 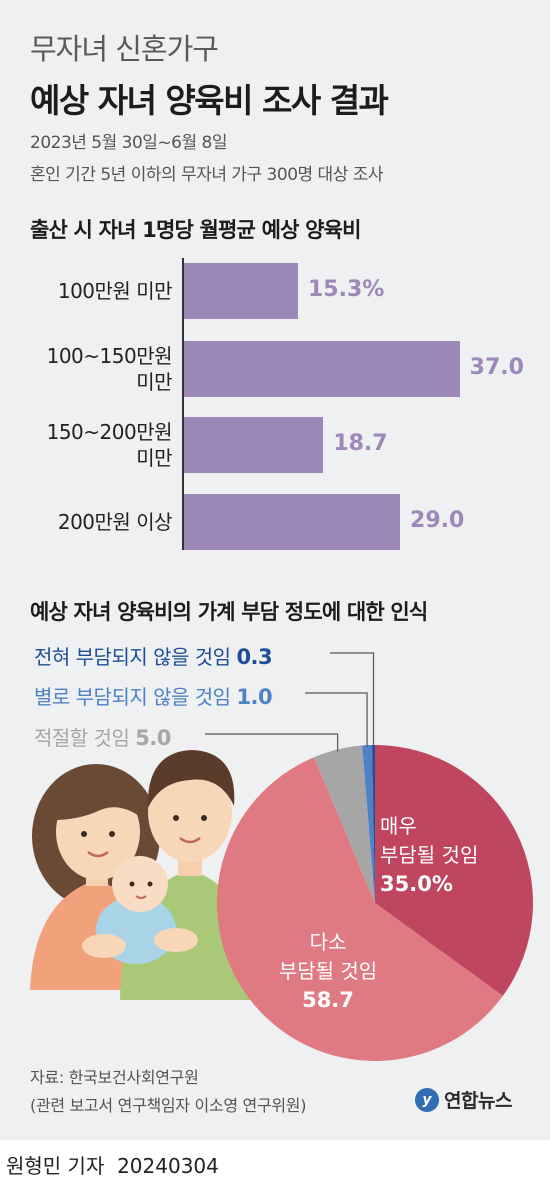 What do you see at coordinates (115, 522) in the screenshot?
I see `bar-category-line: 200만원 이상` at bounding box center [115, 522].